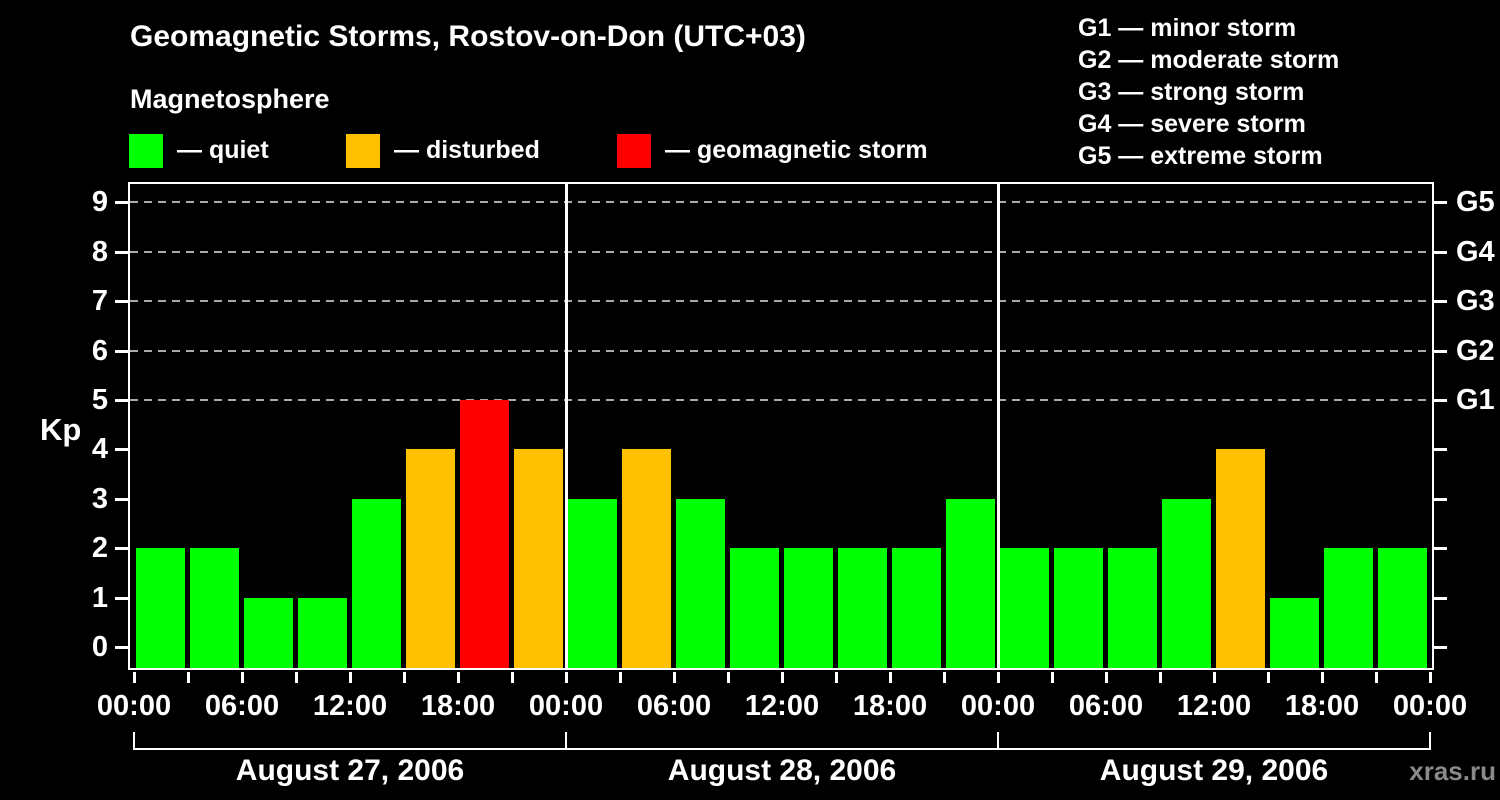  Describe the element at coordinates (782, 770) in the screenshot. I see `date-label: August 28, 2006` at that location.